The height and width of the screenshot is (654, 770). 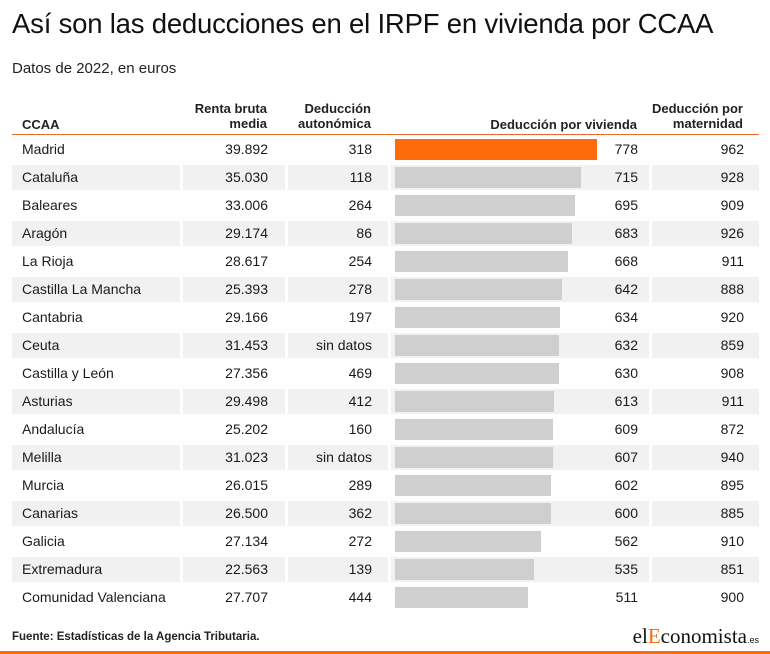 What do you see at coordinates (732, 373) in the screenshot?
I see `deduccion-maternidad-value: 908` at bounding box center [732, 373].